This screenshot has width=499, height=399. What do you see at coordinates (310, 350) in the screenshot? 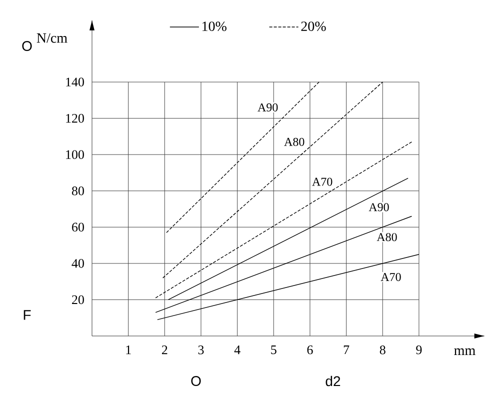
I see `x-tick-label: 6` at bounding box center [310, 350].